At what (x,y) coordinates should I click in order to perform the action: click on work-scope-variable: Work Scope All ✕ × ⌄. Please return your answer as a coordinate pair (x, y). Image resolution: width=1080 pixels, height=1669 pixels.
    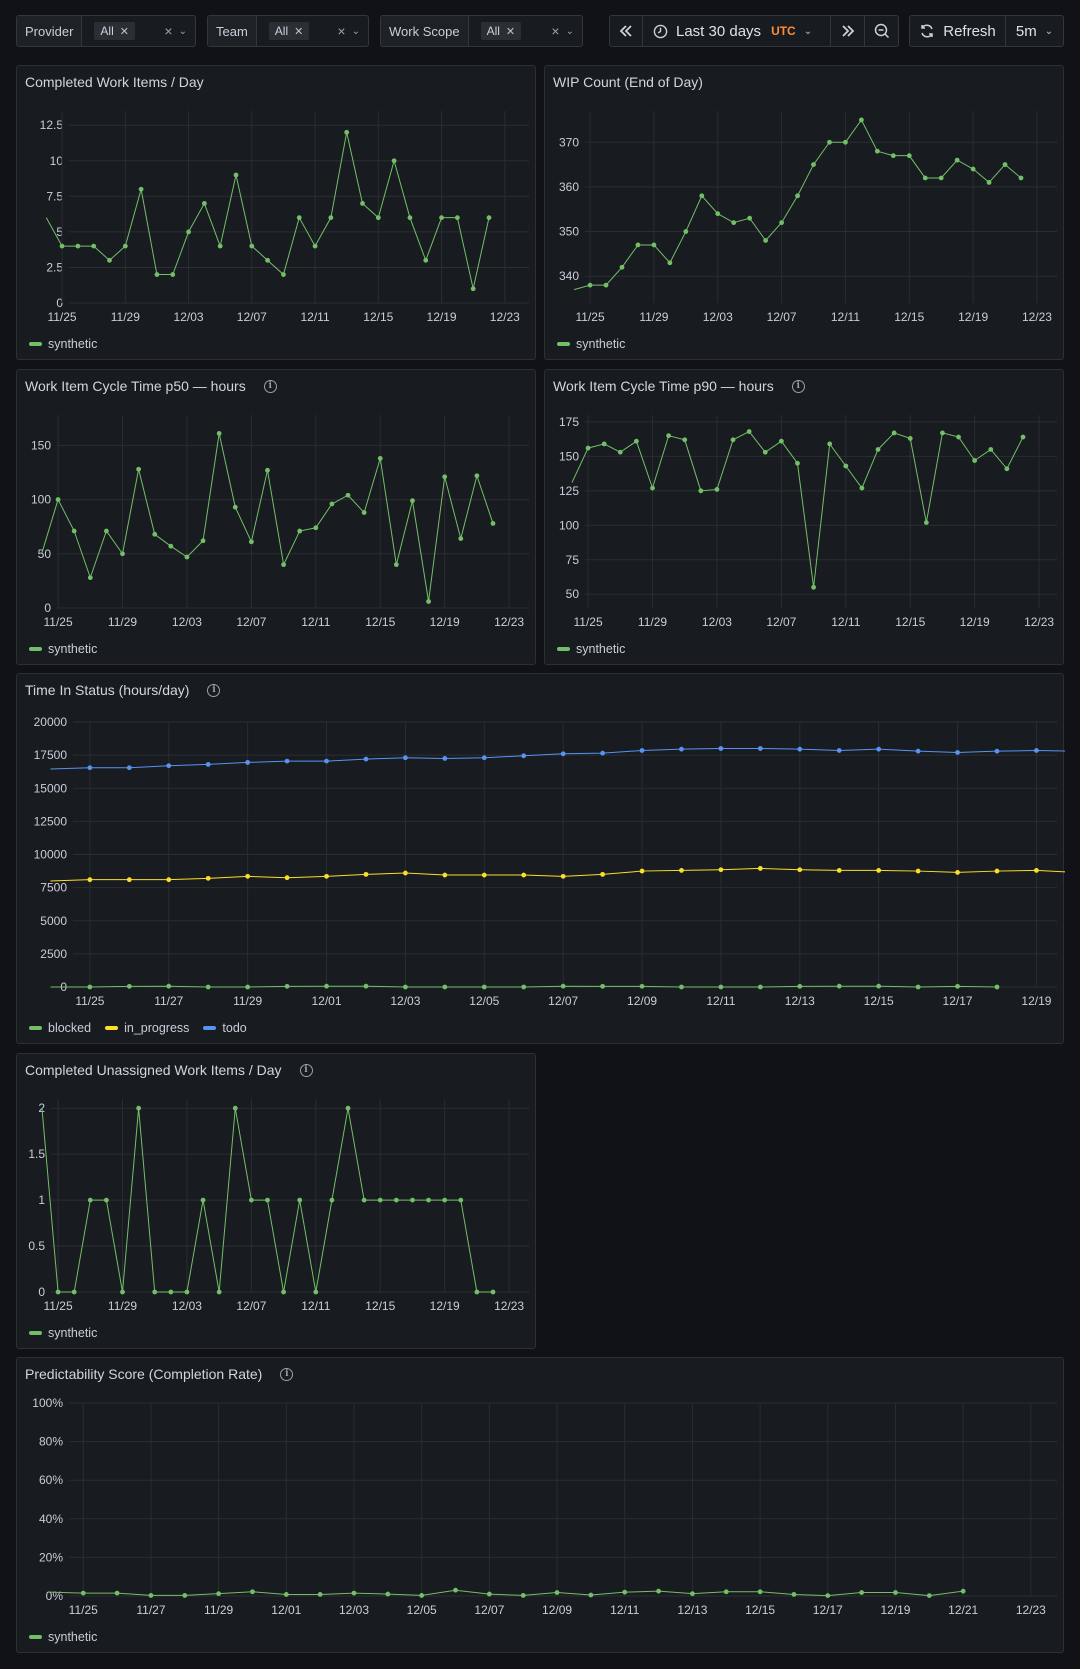
    Looking at the image, I should click on (481, 31).